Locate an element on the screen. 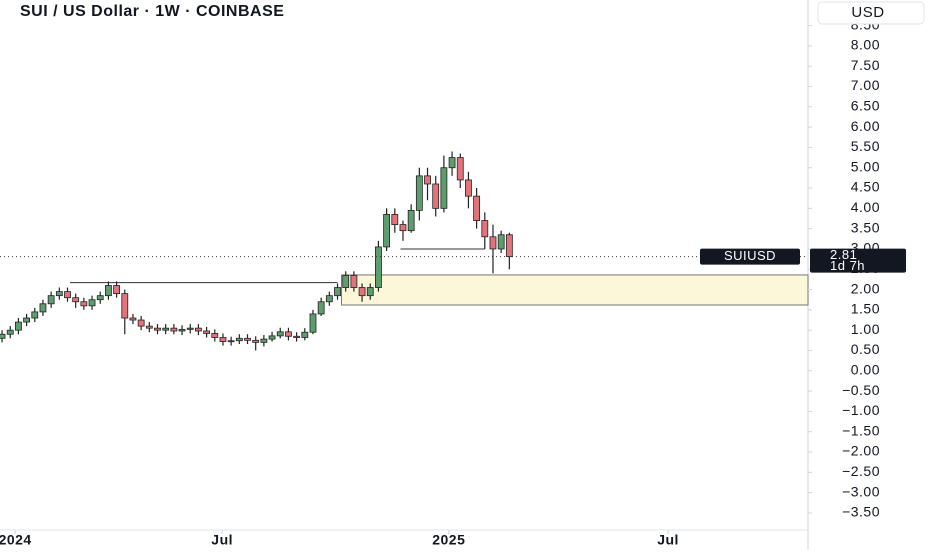 This screenshot has width=932, height=555. y-tick-label: 7.00 is located at coordinates (865, 85).